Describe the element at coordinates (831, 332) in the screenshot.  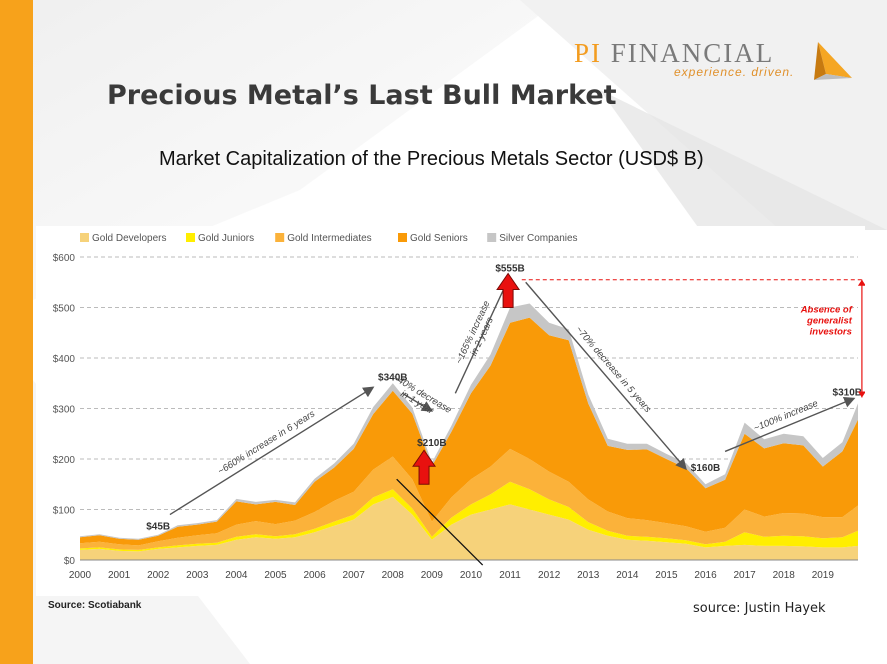
I see `absence-note: investors` at that location.